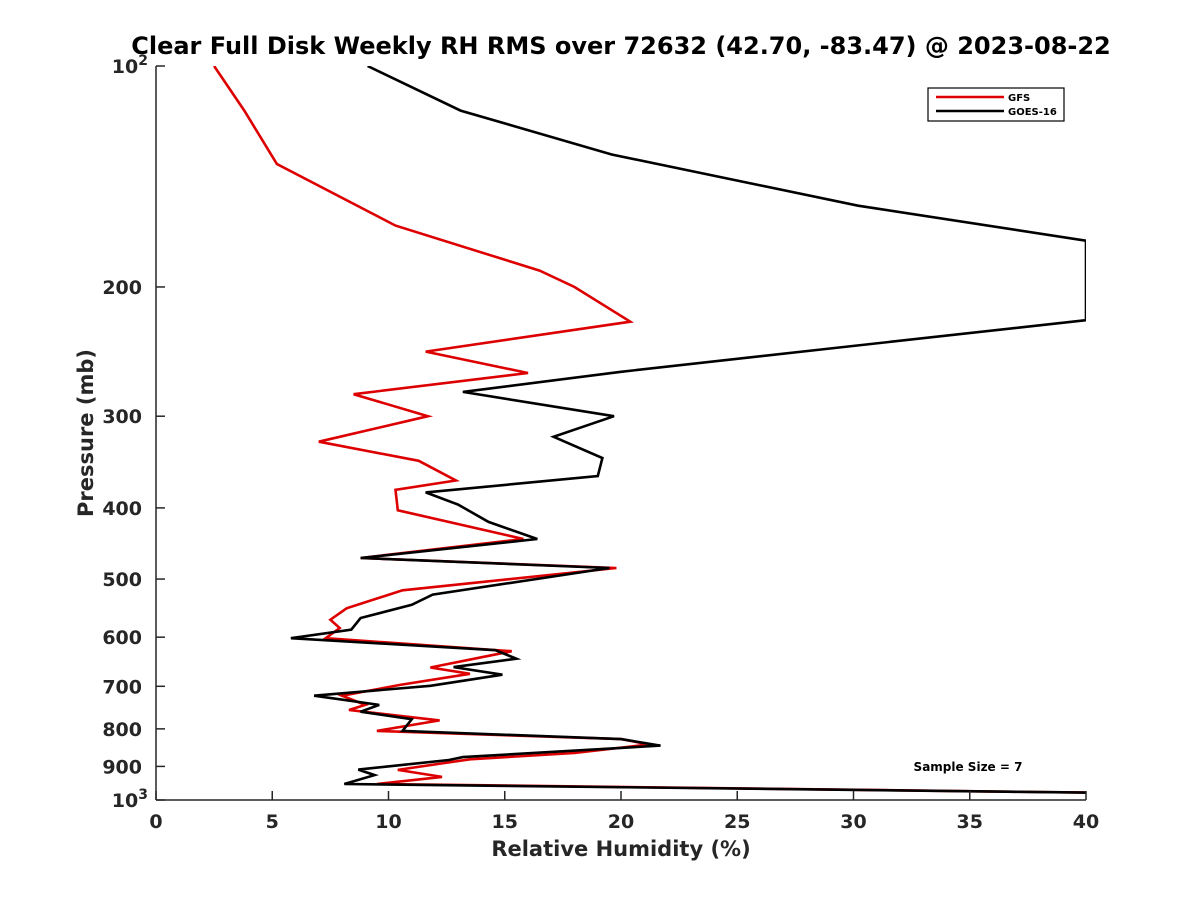 This screenshot has height=900, width=1200. I want to click on y-tick-label: 900, so click(122, 767).